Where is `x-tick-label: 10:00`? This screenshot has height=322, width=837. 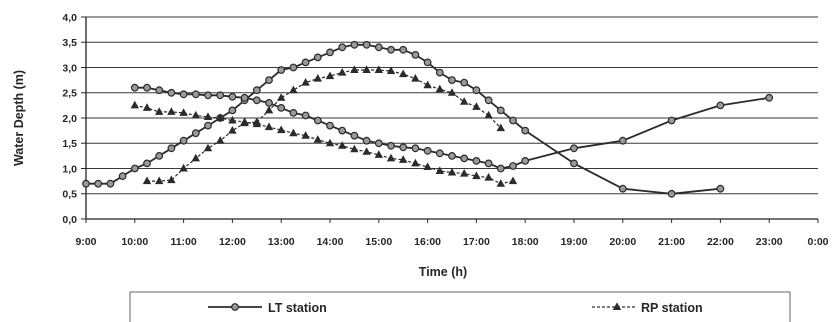
x-tick-label: 10:00 is located at coordinates (134, 242).